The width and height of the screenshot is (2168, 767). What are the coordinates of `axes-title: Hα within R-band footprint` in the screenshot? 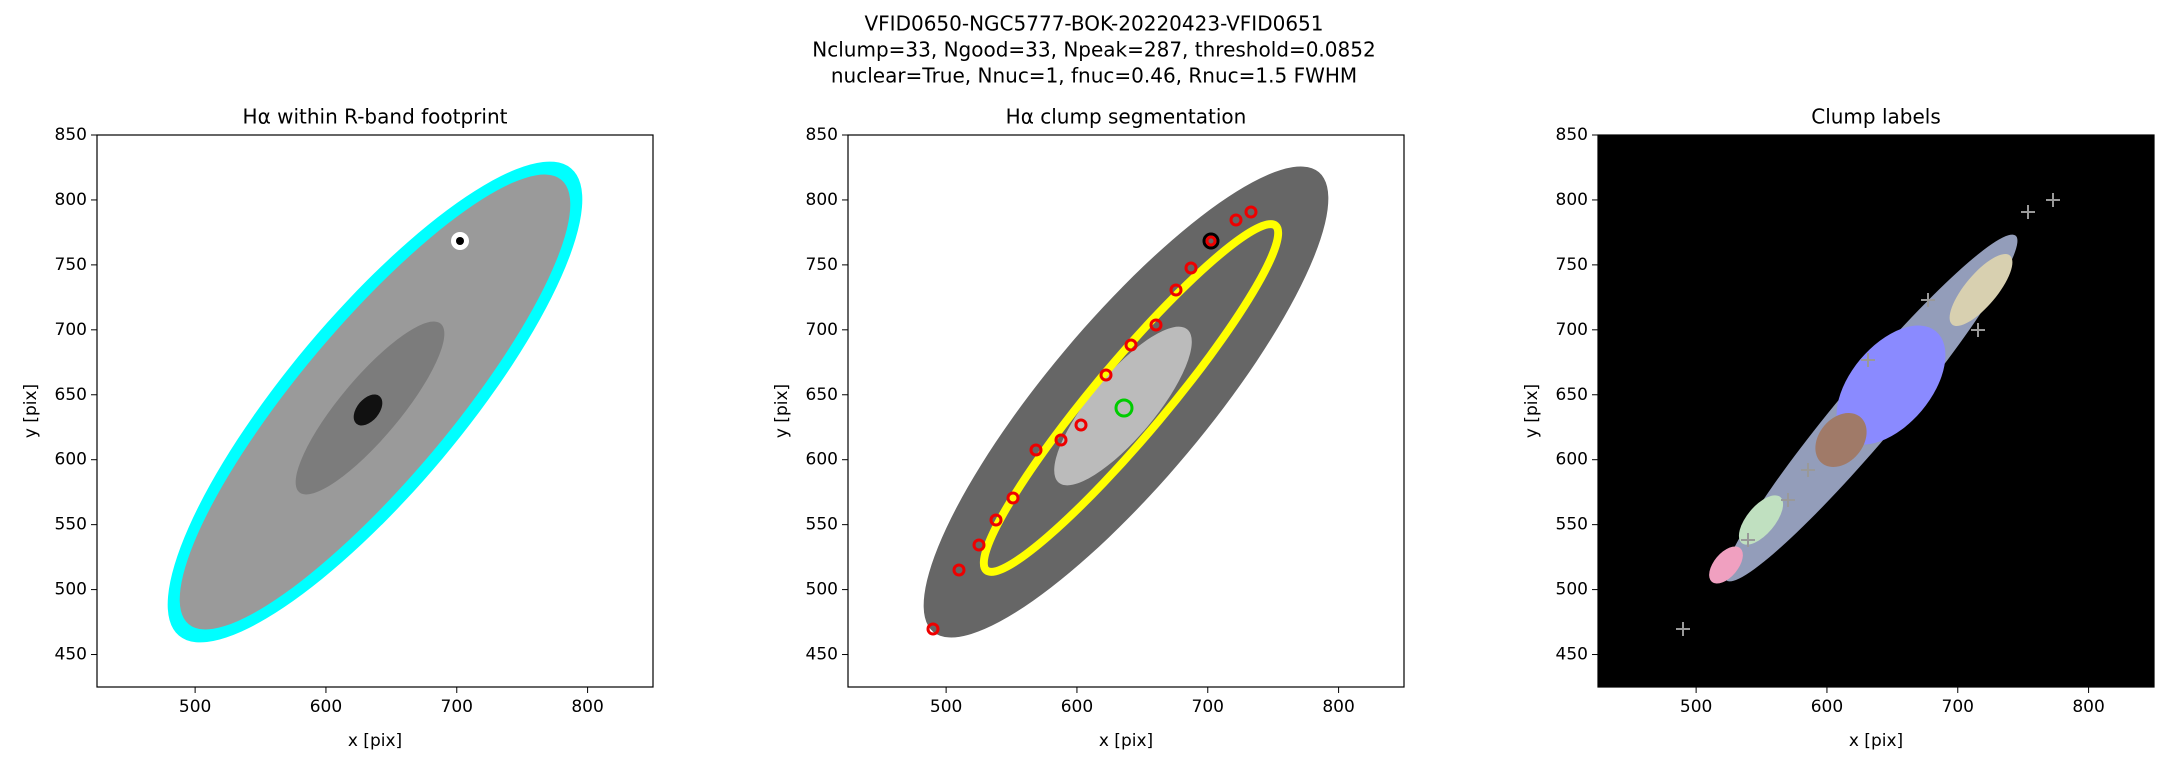 It's located at (375, 117).